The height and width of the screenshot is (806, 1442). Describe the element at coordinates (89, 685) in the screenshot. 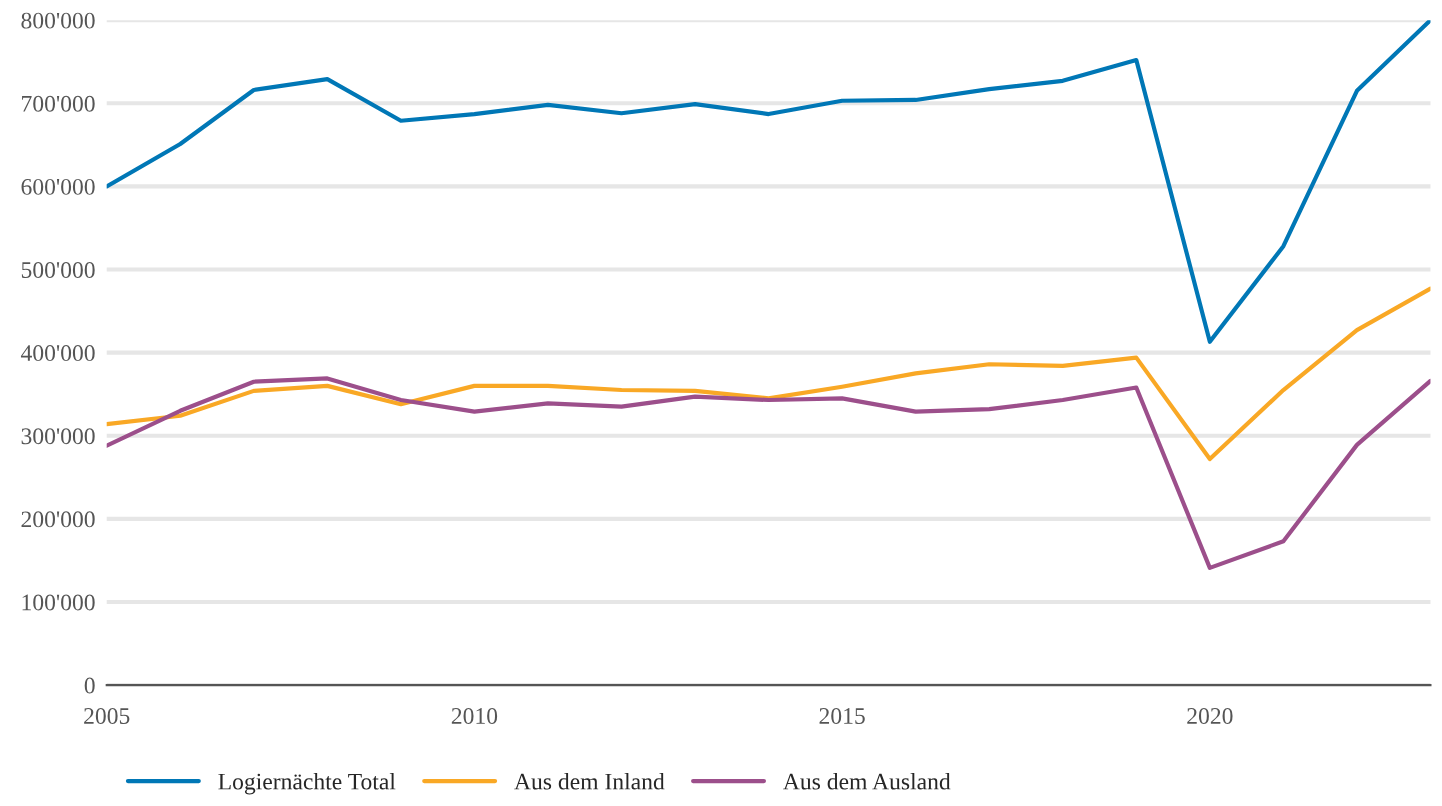

I see `y-tick-label: 0` at that location.